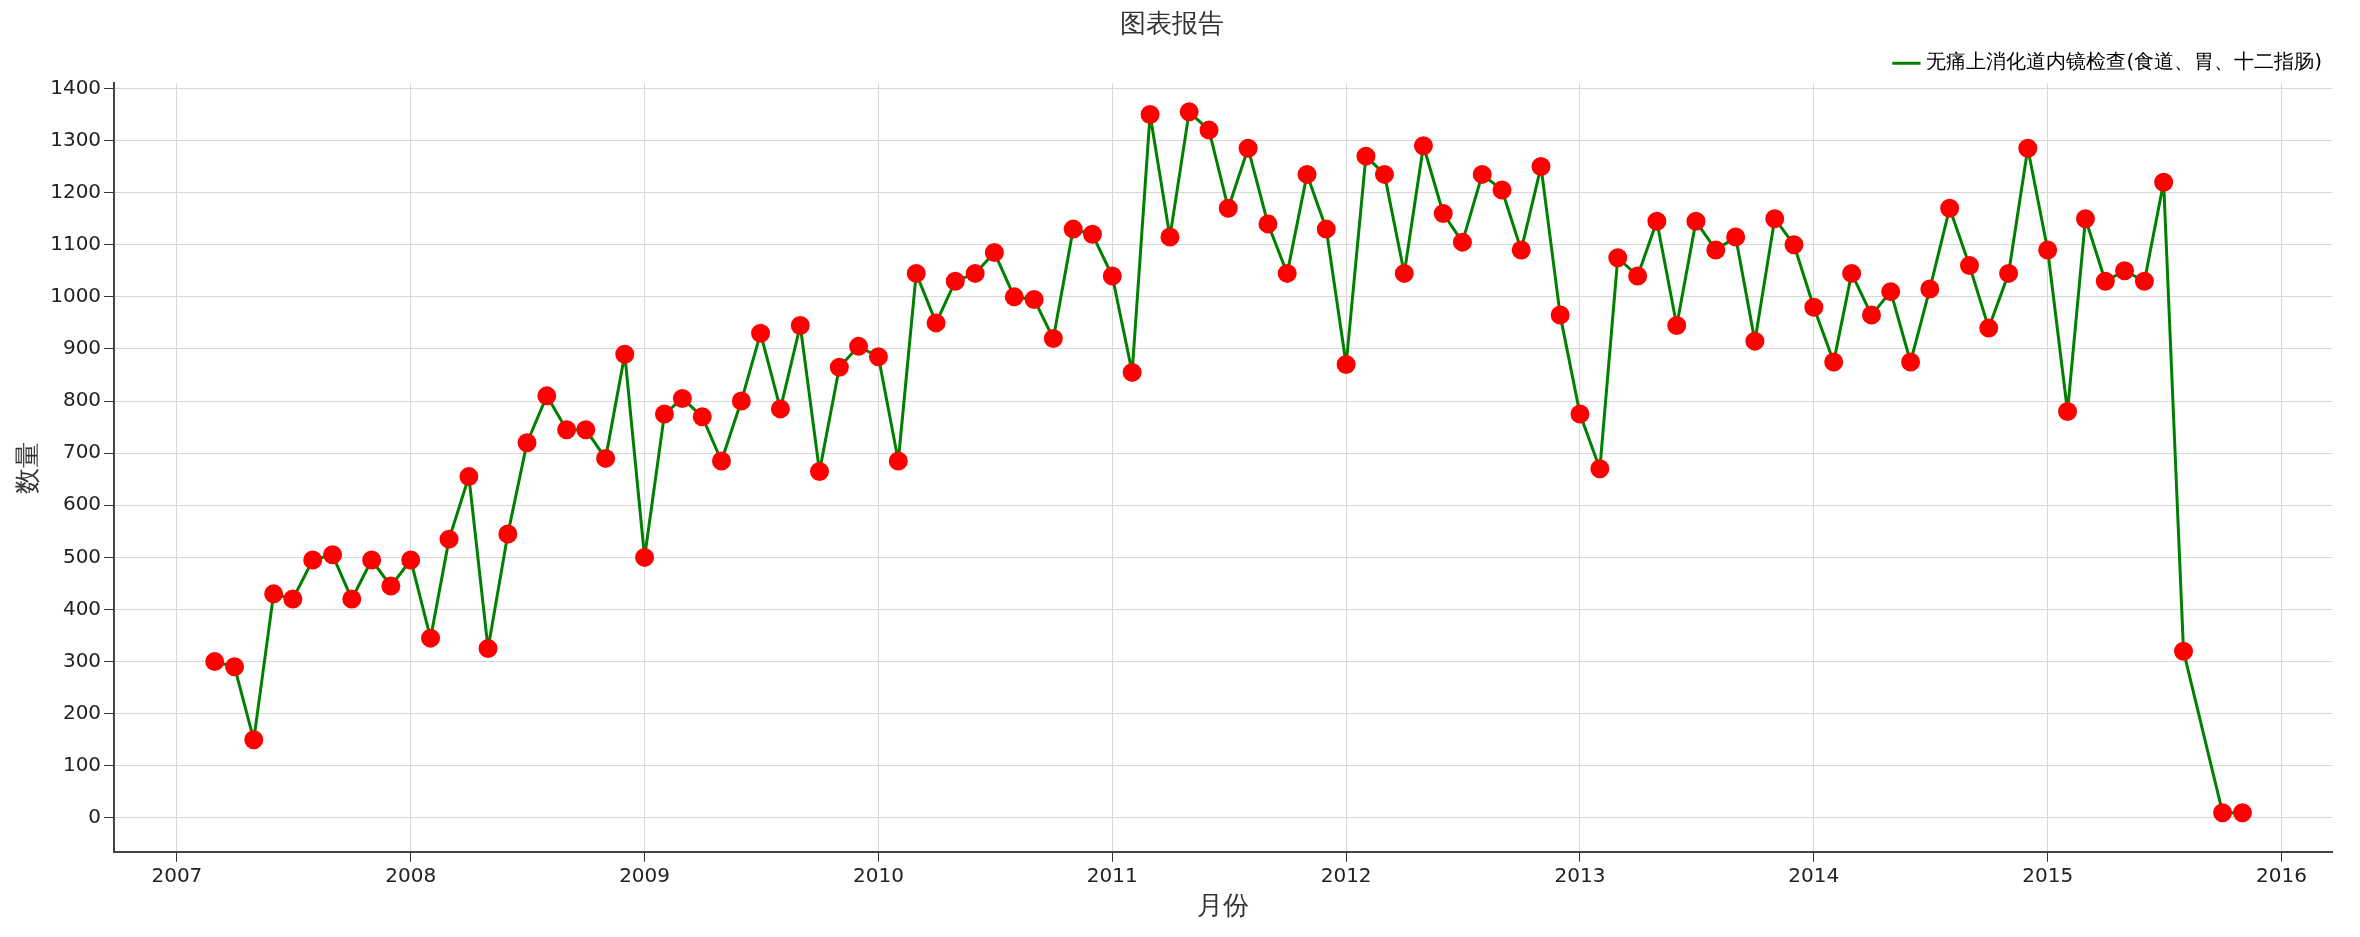 Image resolution: width=2360 pixels, height=937 pixels. What do you see at coordinates (2124, 61) in the screenshot?
I see `legend-label: 无痛上消化道内镜检查(食道、胃、十二指肠)` at bounding box center [2124, 61].